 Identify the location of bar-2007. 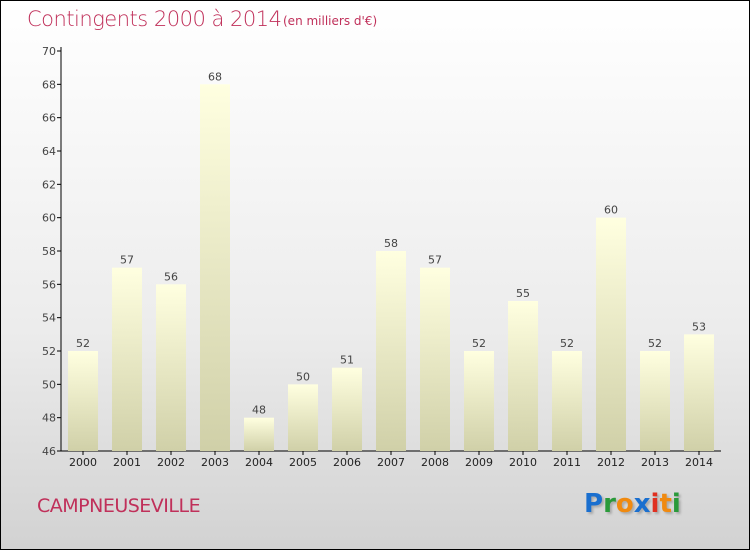
(391, 351).